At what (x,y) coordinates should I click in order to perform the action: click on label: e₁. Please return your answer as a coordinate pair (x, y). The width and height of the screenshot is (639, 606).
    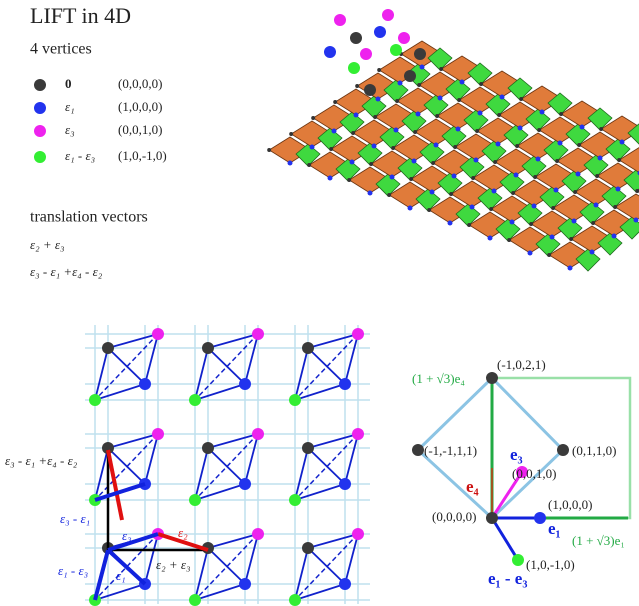
    Looking at the image, I should click on (554, 528).